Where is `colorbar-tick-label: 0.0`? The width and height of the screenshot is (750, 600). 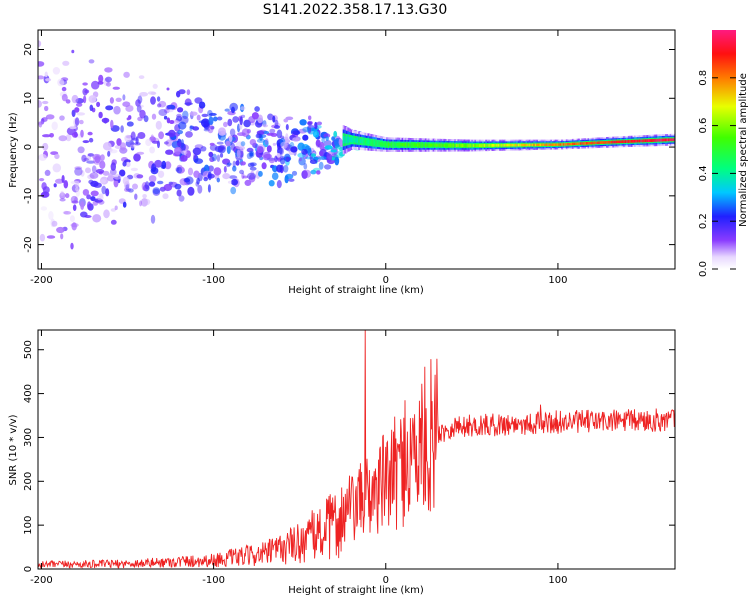
colorbar-tick-label: 0.0 is located at coordinates (703, 269).